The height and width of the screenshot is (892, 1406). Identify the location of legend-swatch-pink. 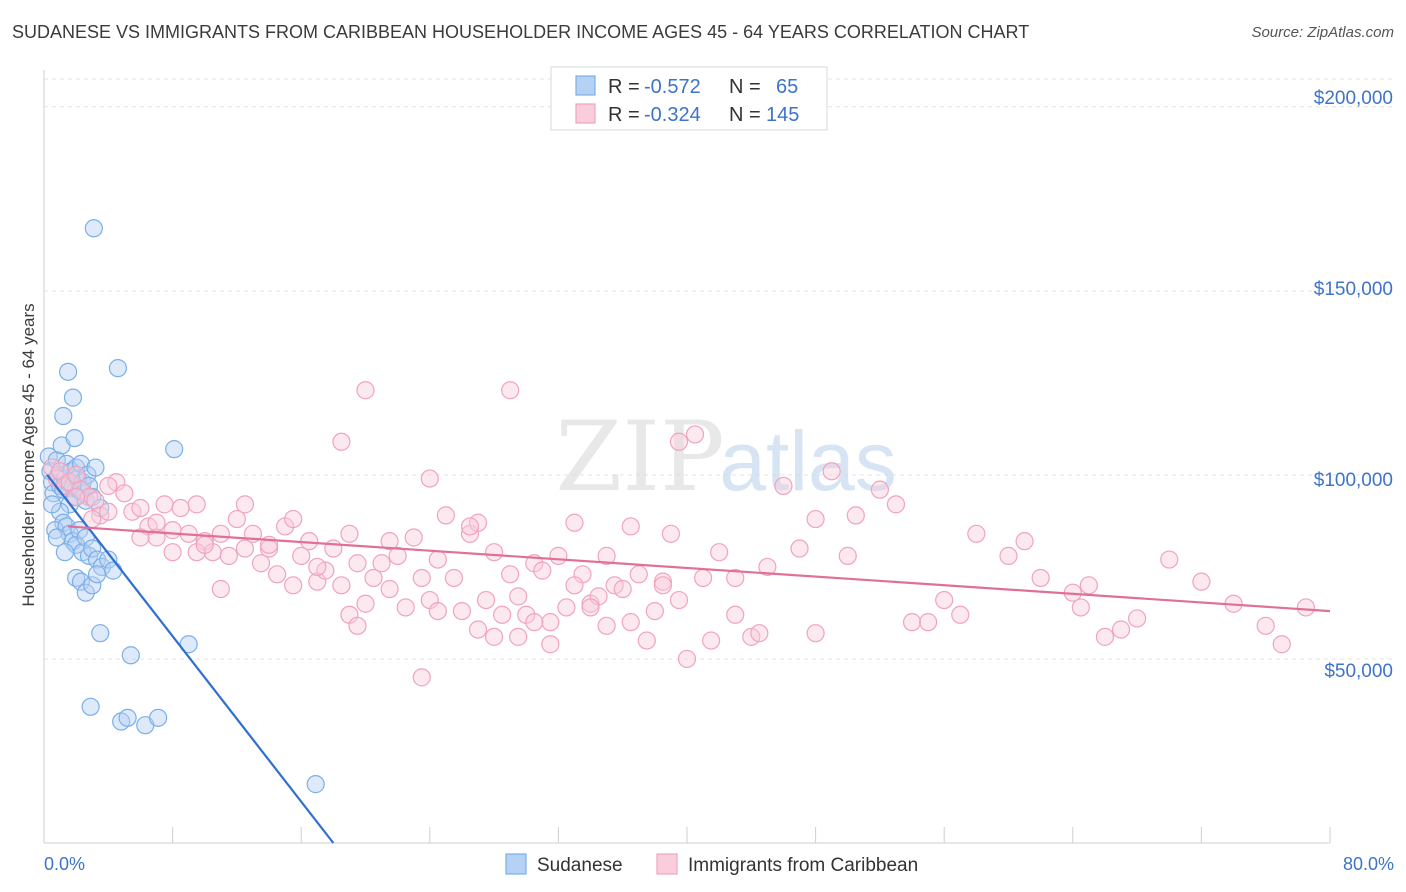
(585, 113).